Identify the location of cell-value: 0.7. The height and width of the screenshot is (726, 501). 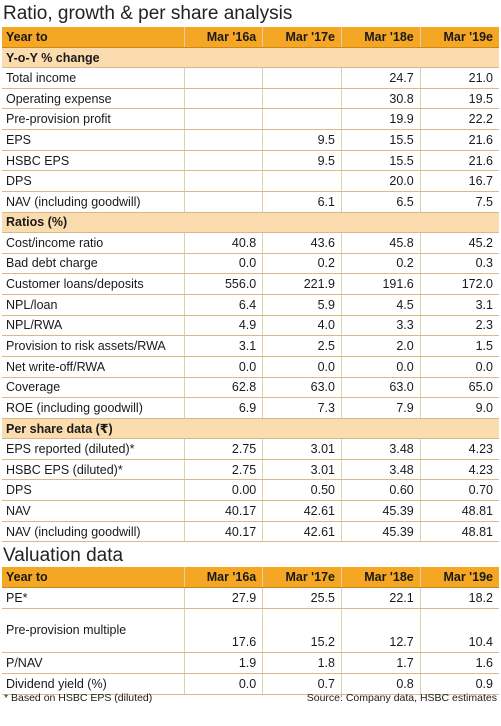
(302, 684).